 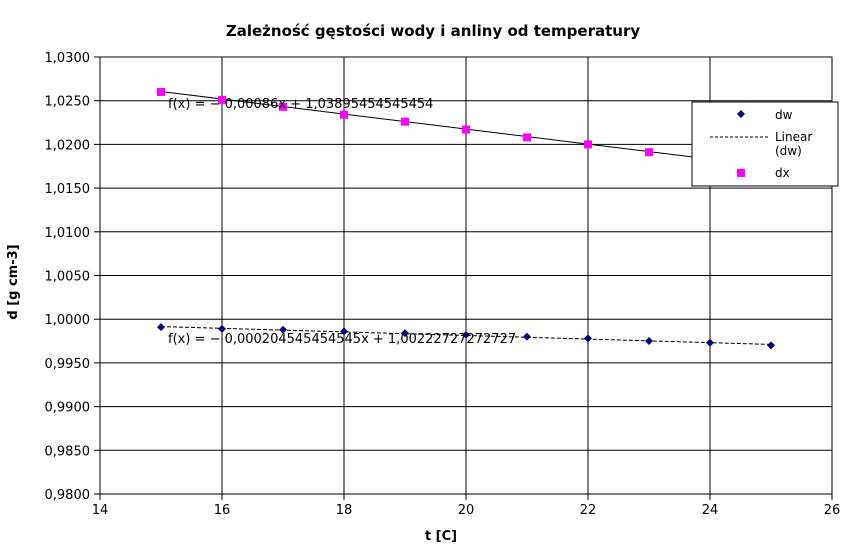 What do you see at coordinates (782, 173) in the screenshot?
I see `legend-label-dx: dx` at bounding box center [782, 173].